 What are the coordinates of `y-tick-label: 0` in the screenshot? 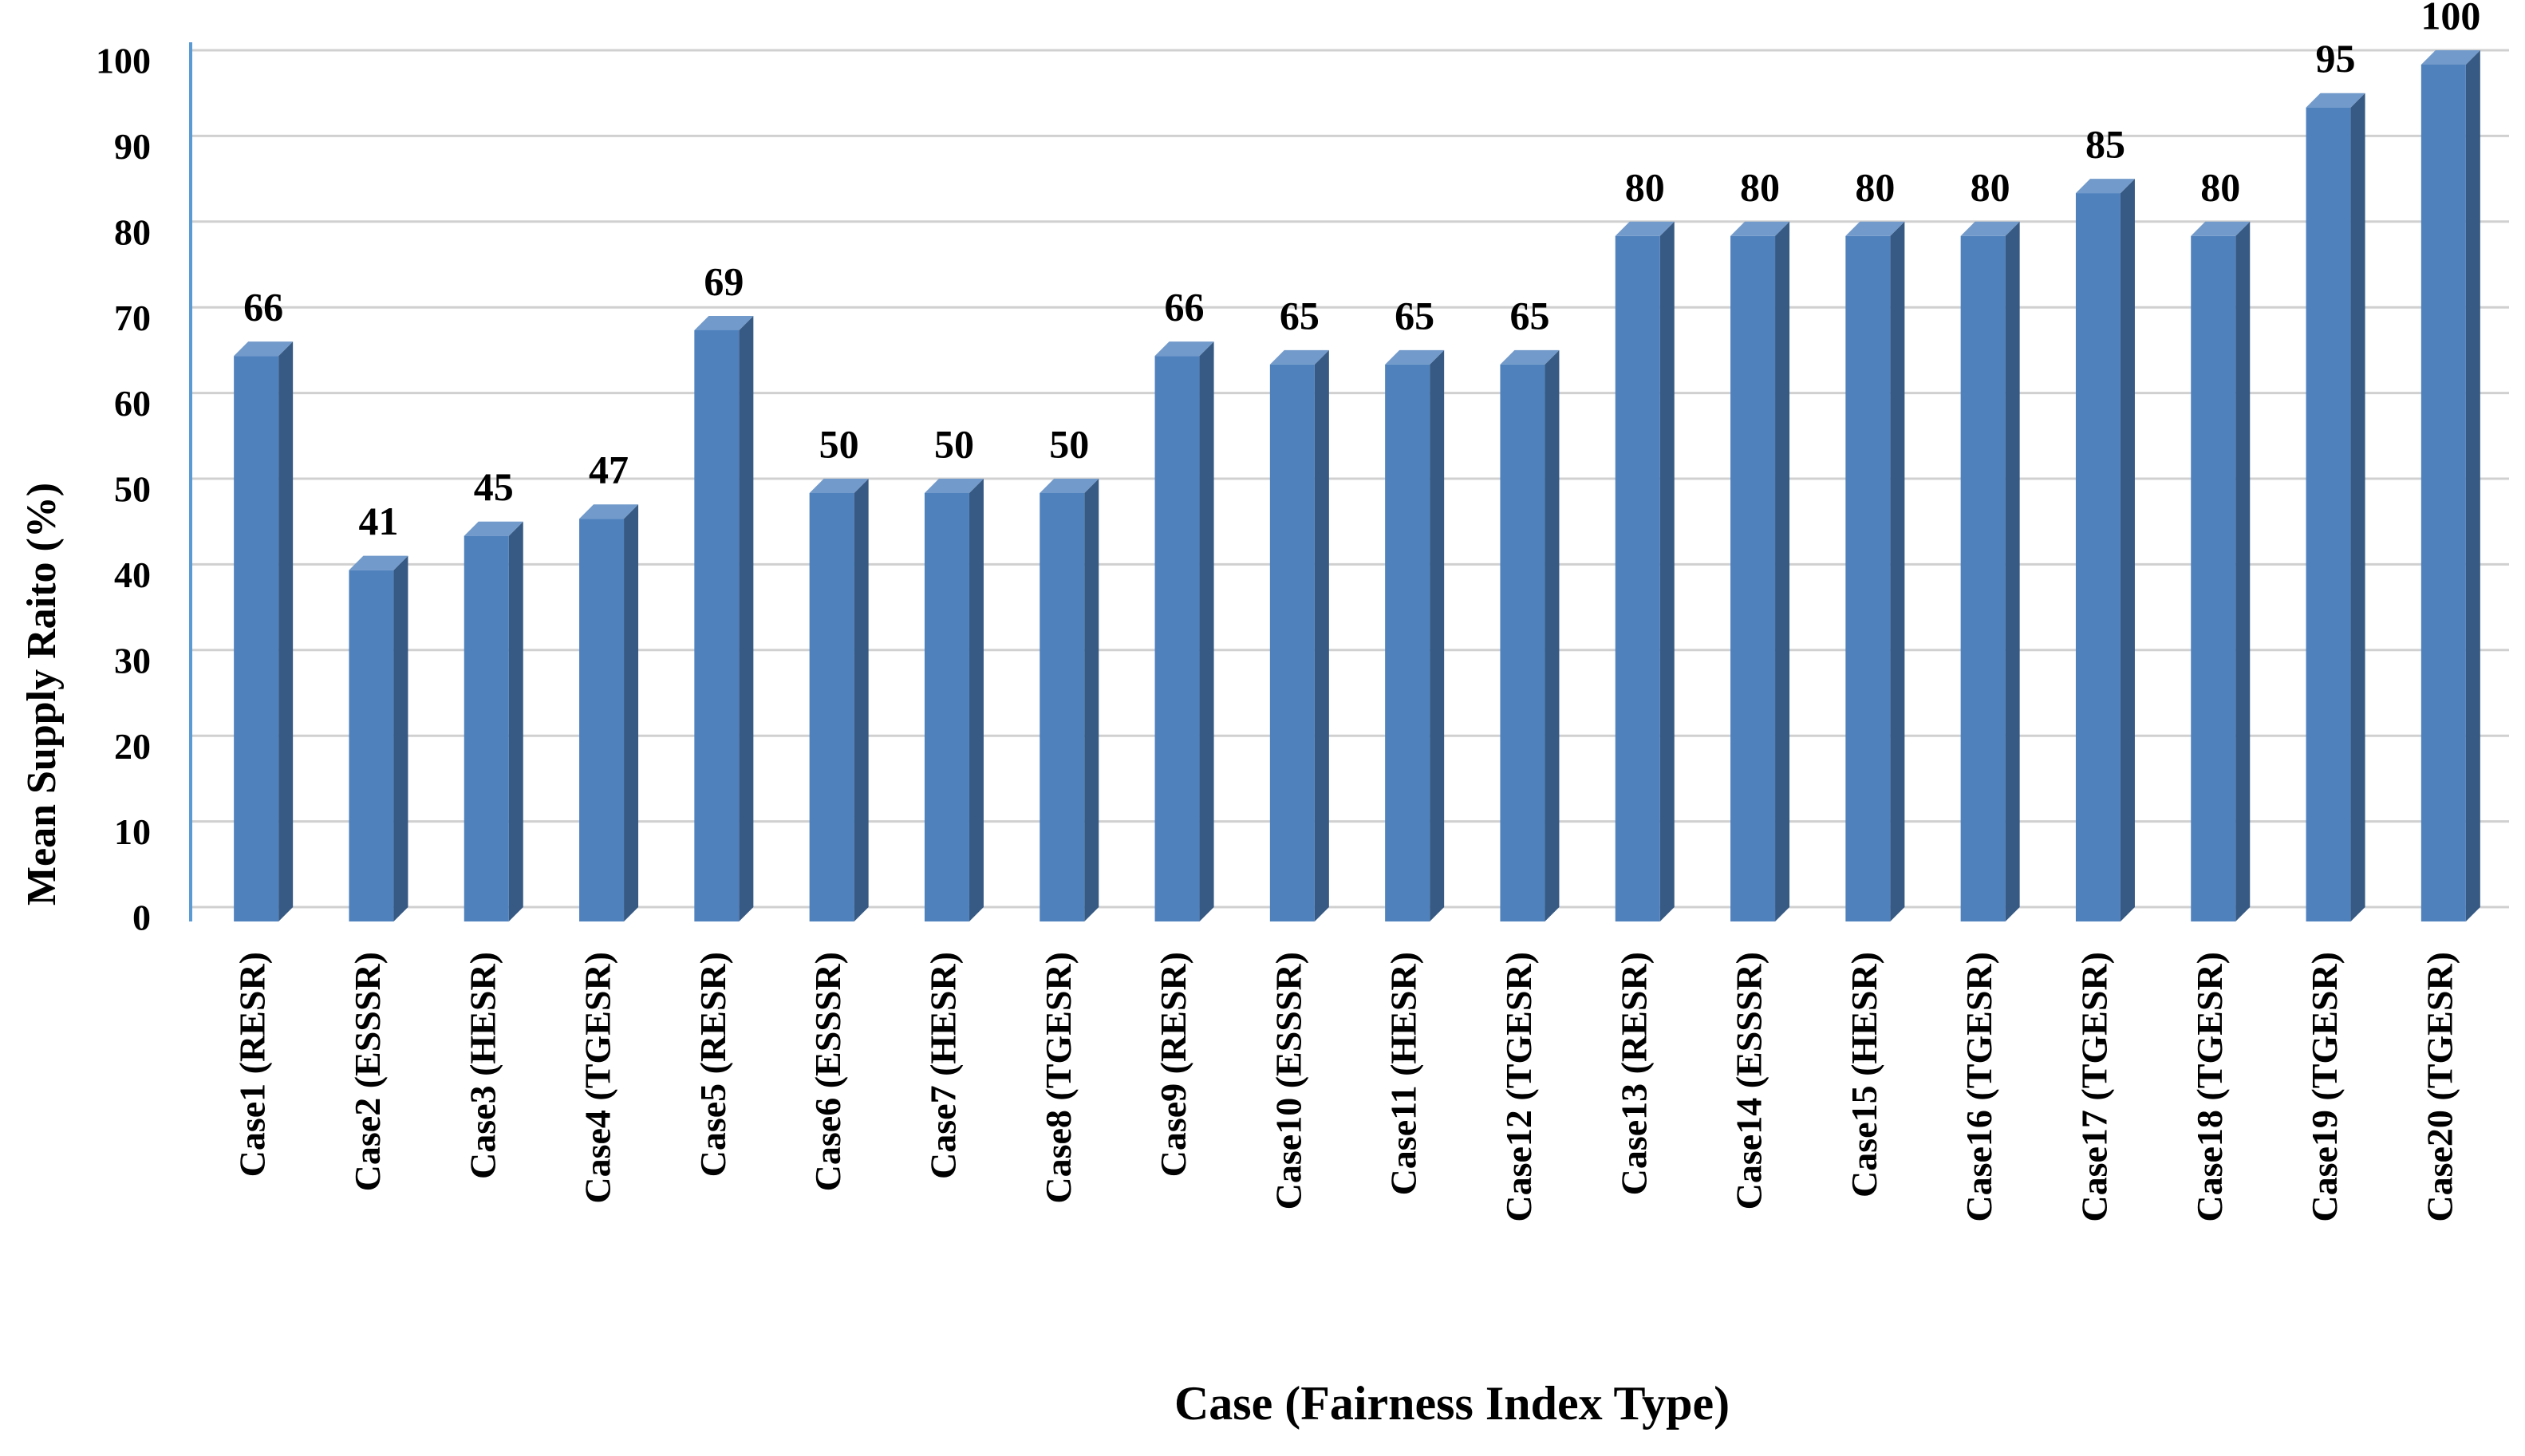 It's located at (141, 918).